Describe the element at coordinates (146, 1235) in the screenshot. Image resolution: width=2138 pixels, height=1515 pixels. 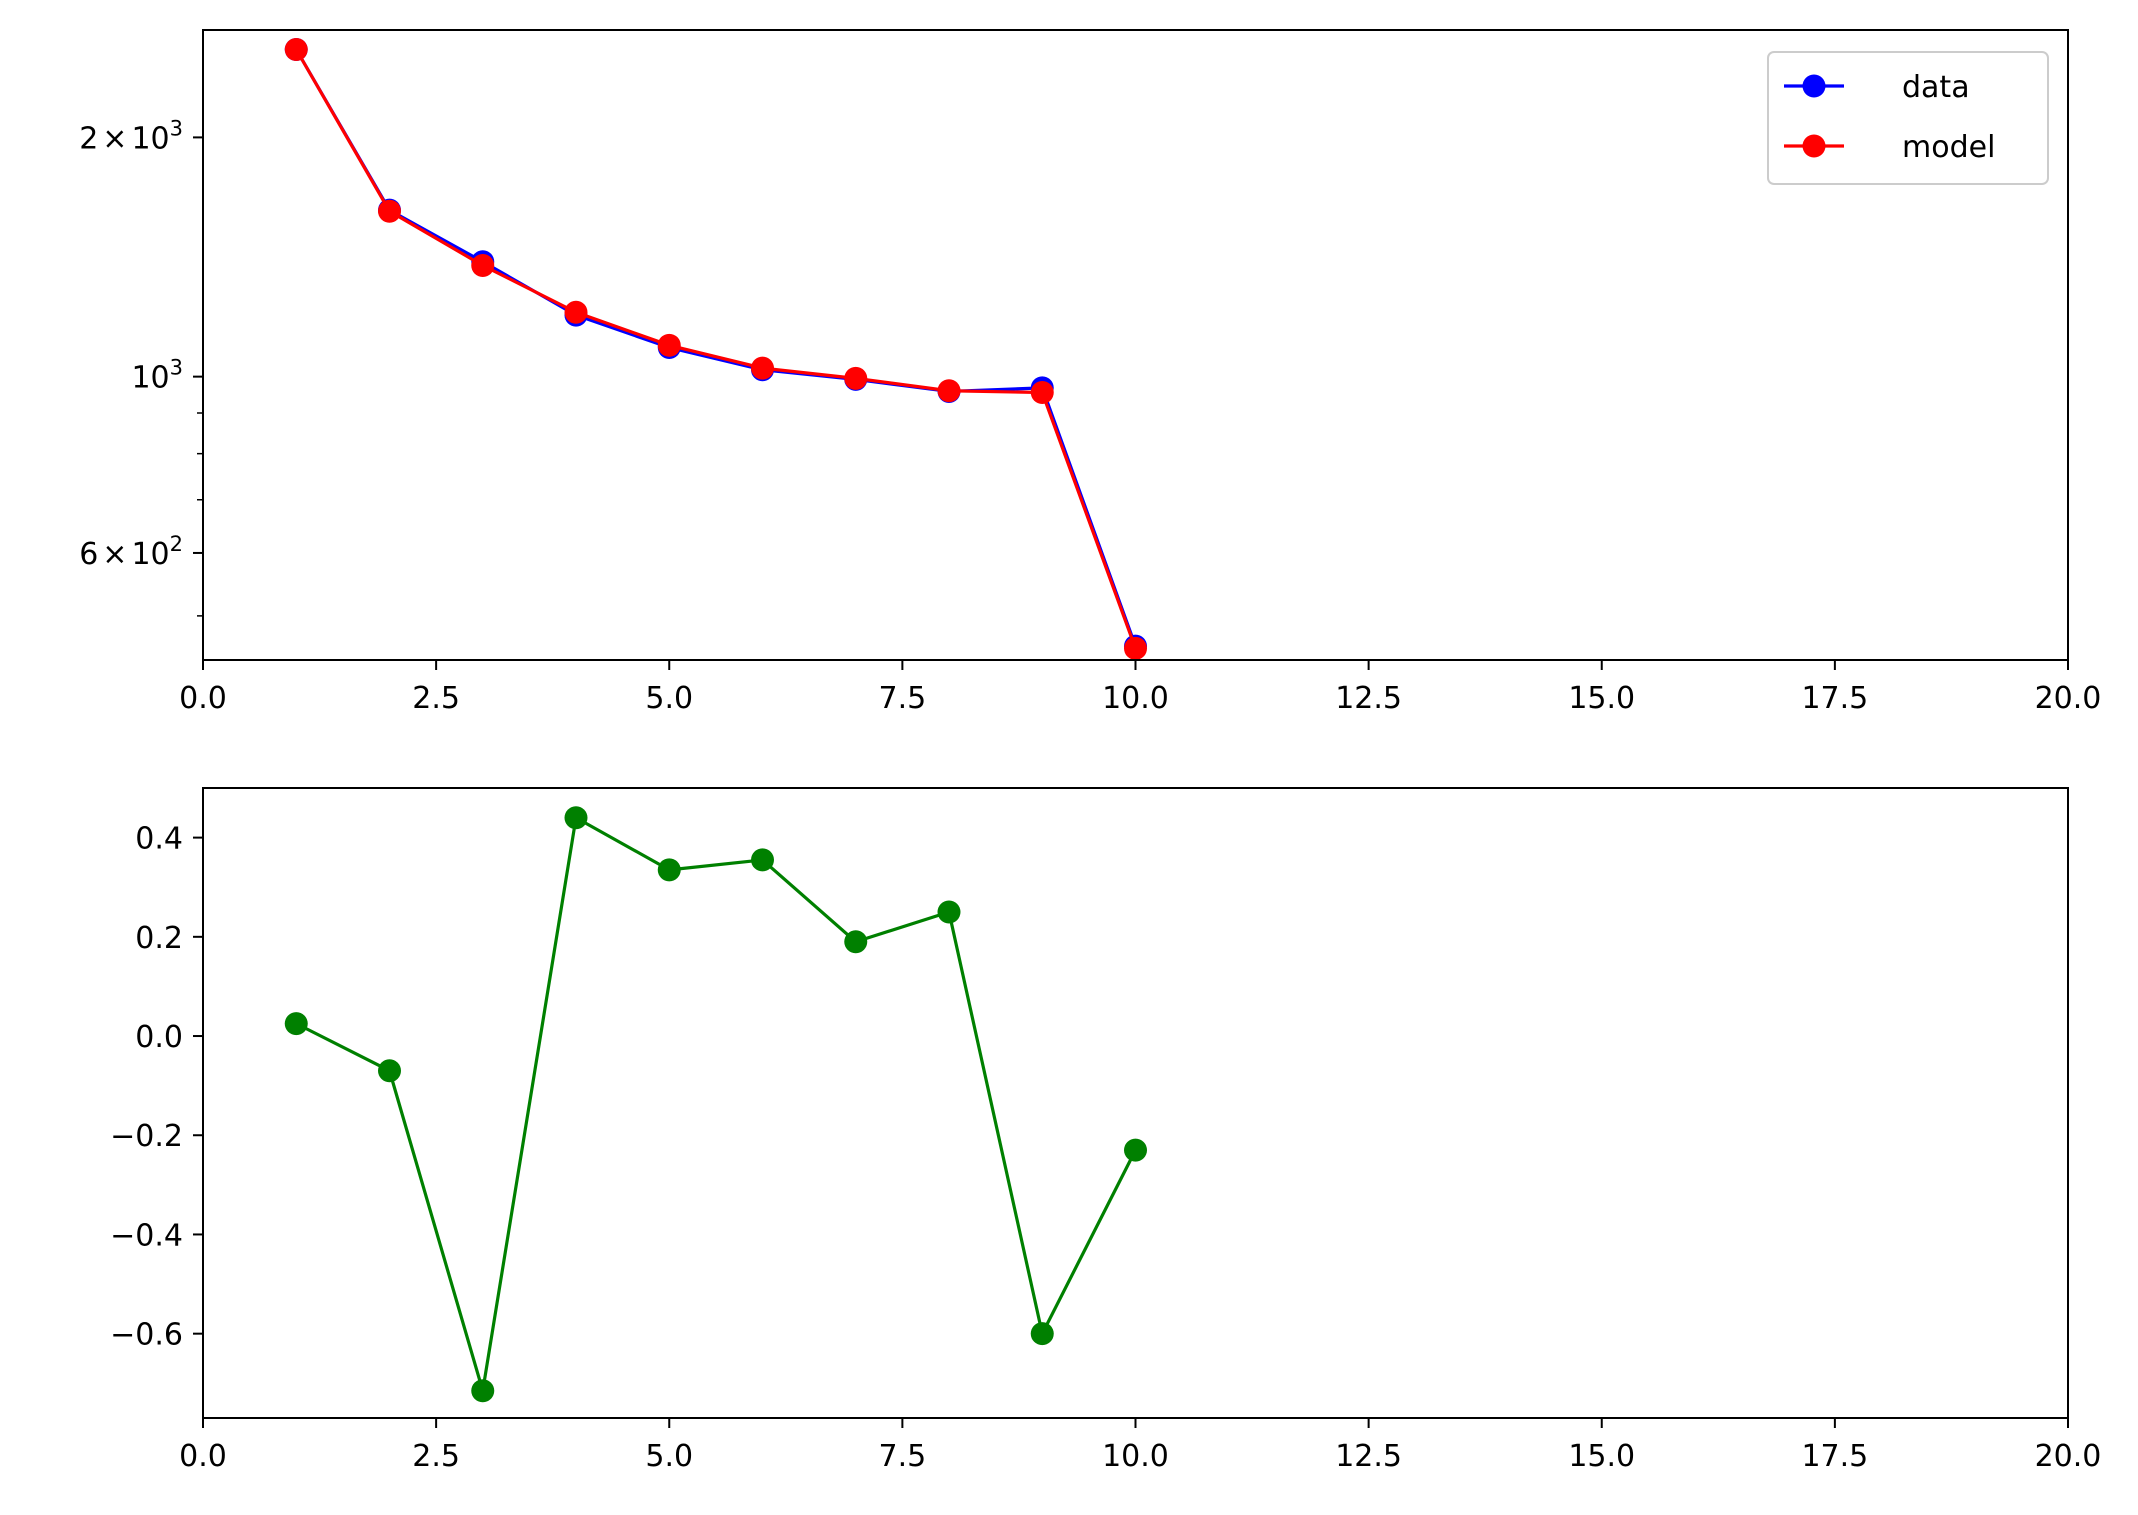
I see `y-tick-label: −0.4` at that location.